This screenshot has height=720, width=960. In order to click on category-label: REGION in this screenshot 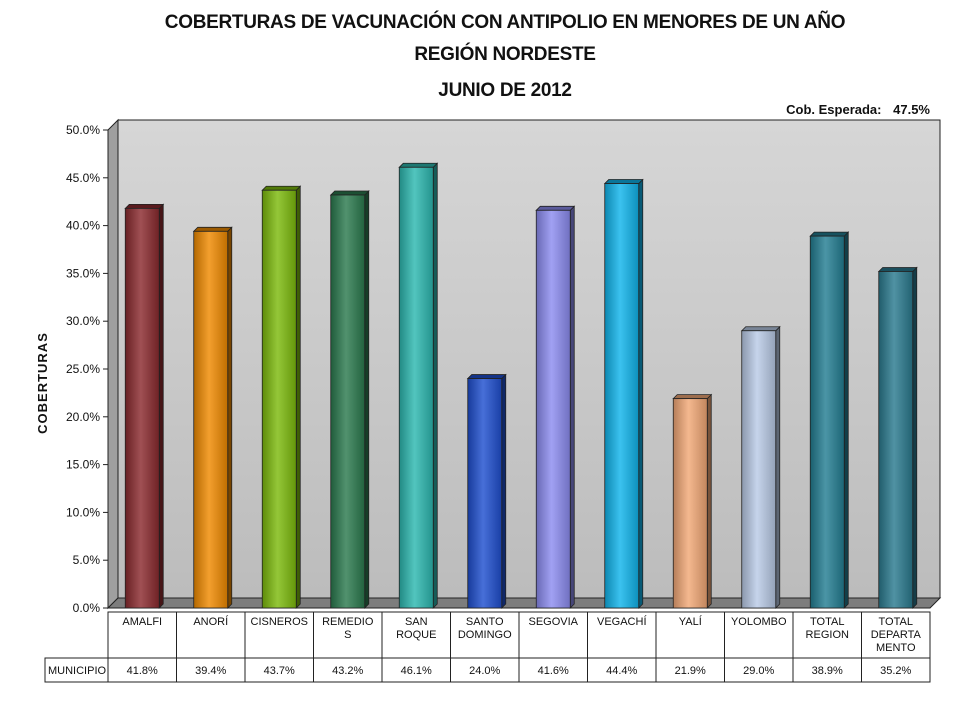, I will do `click(827, 635)`.